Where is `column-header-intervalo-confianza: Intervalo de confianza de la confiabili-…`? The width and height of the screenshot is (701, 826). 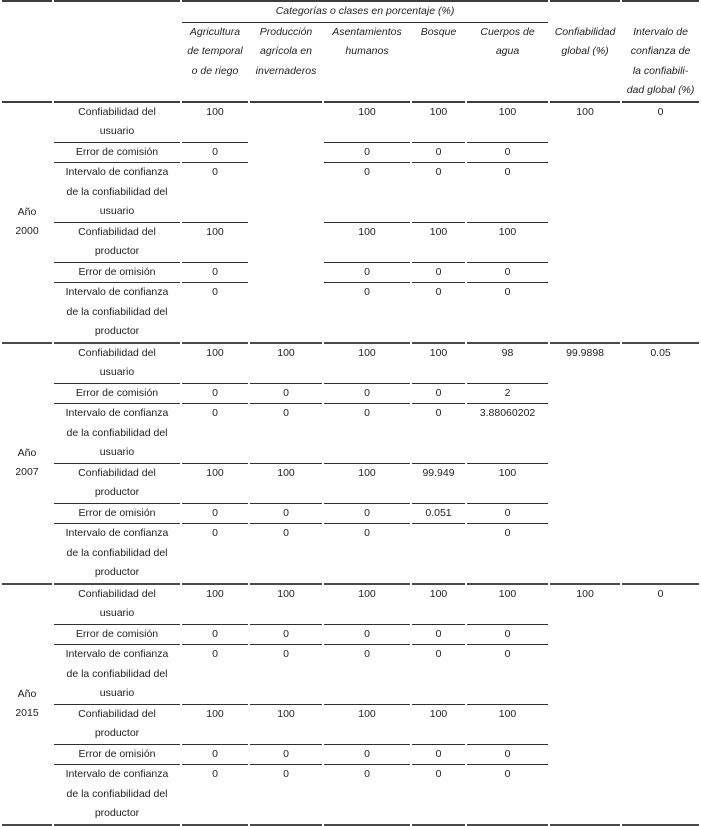 column-header-intervalo-confianza: Intervalo de confianza de la confiabili-… is located at coordinates (661, 63).